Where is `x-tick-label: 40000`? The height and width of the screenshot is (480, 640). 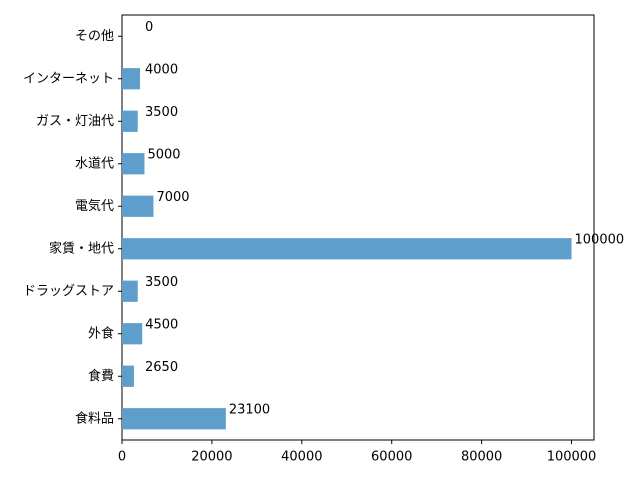
x-tick-label: 40000 is located at coordinates (301, 457).